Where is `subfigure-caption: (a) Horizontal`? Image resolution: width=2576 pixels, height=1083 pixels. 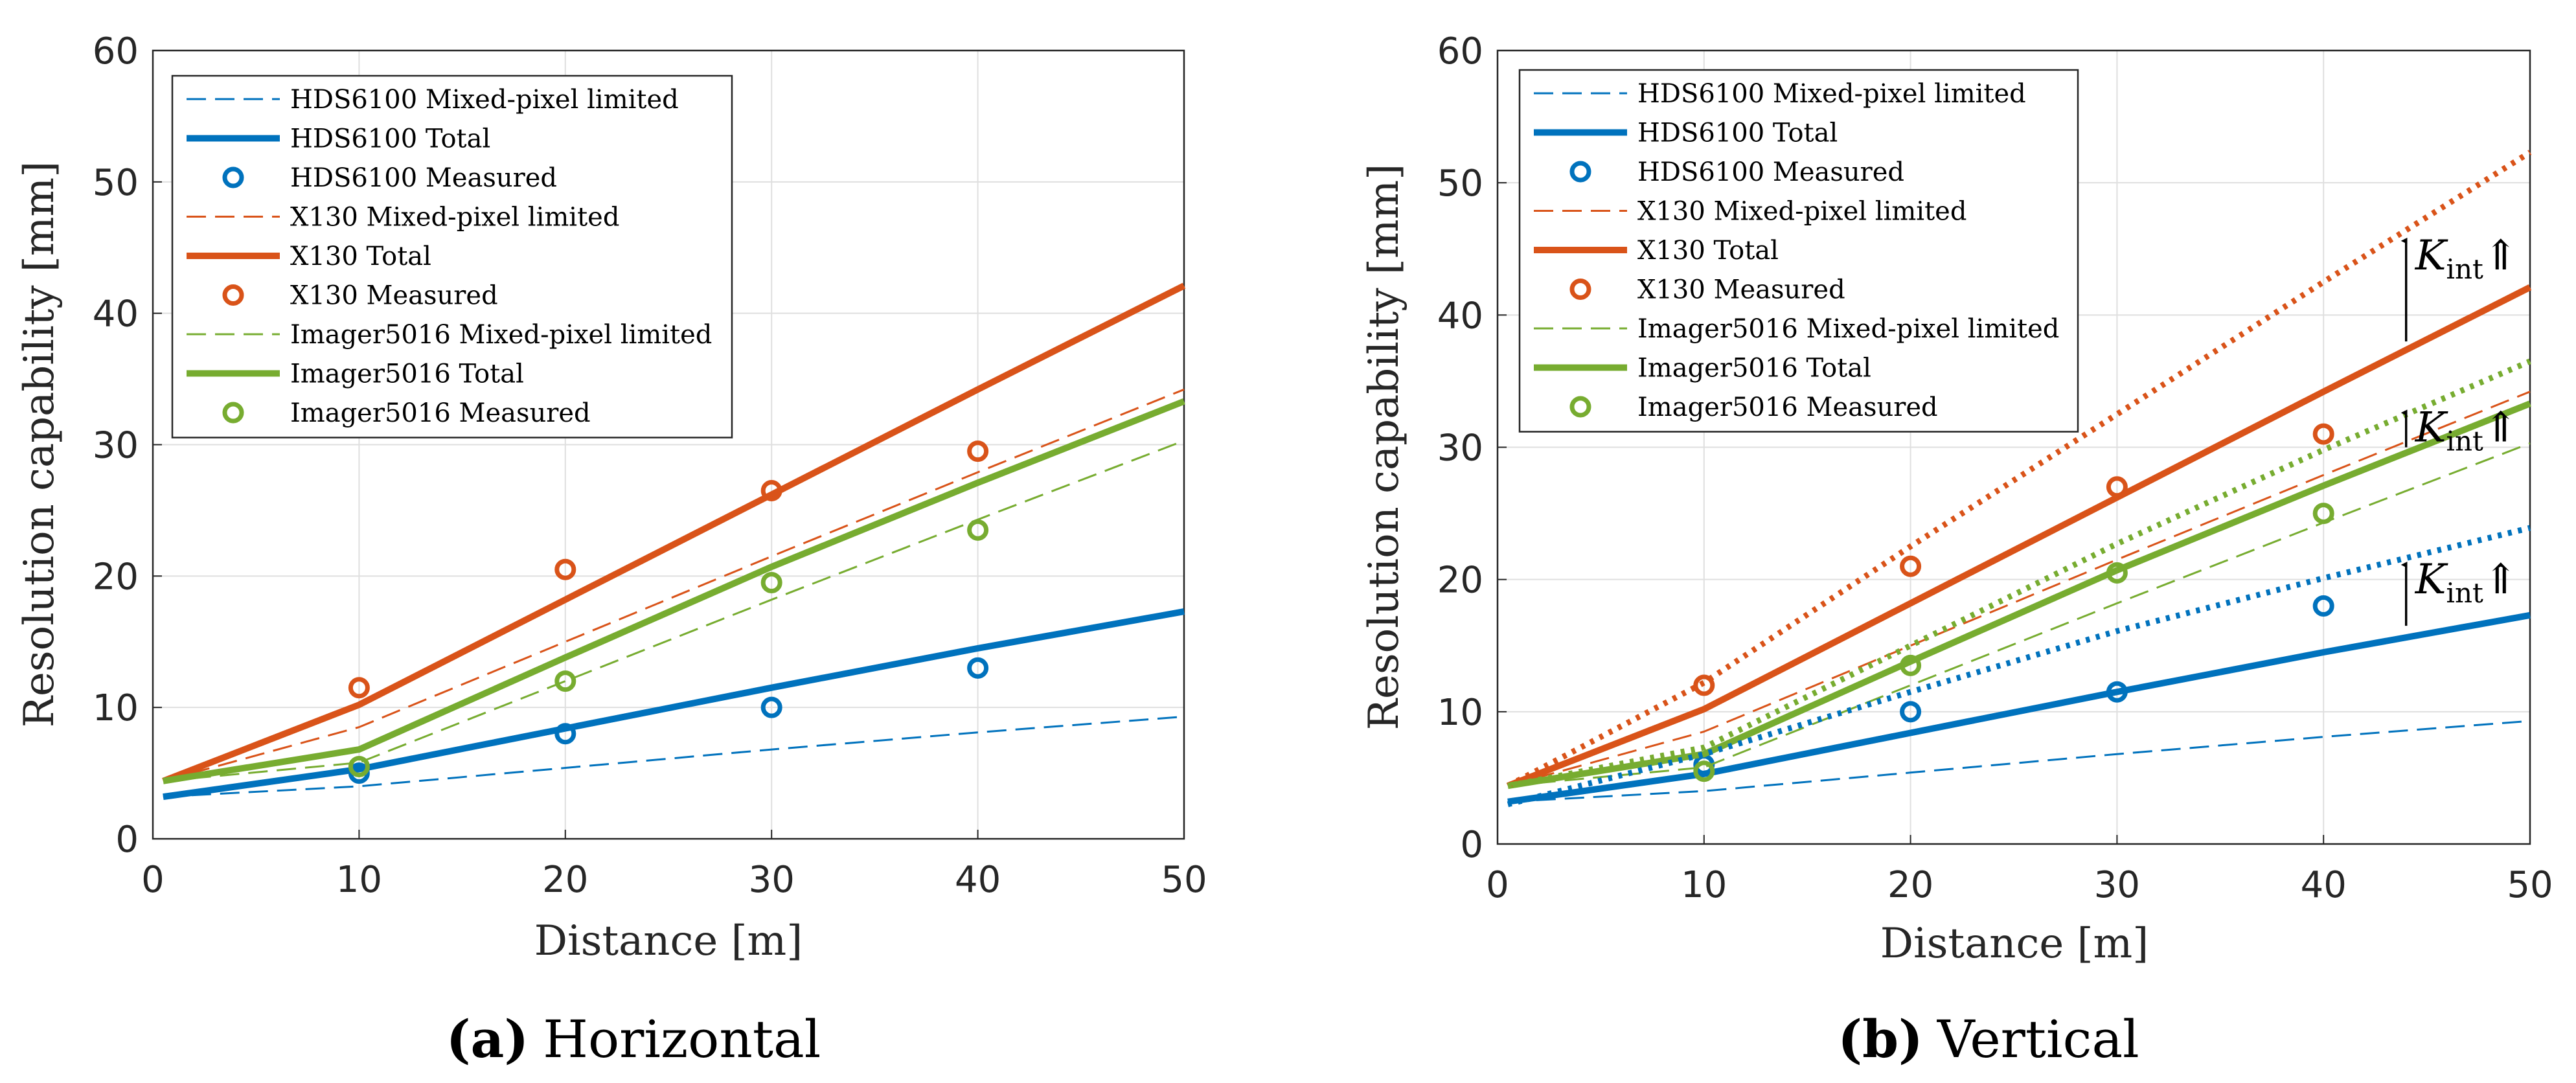
subfigure-caption: (a) Horizontal is located at coordinates (634, 1039).